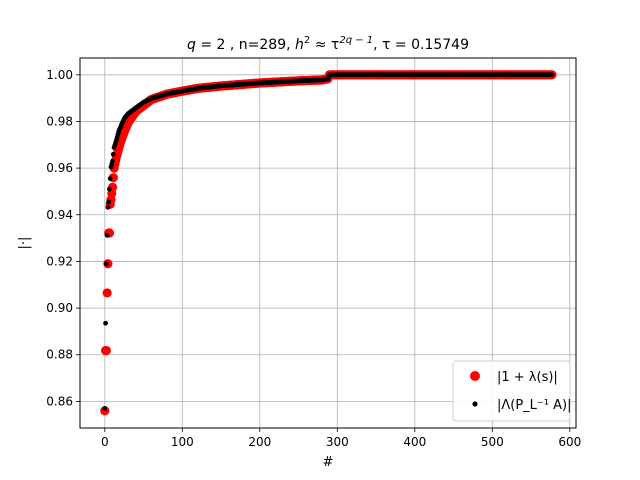  I want to click on y-tick-label: 0.88, so click(59, 355).